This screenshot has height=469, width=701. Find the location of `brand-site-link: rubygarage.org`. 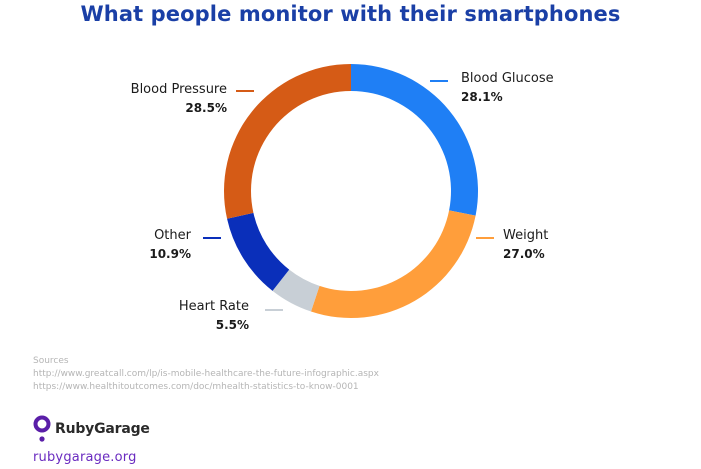

brand-site-link: rubygarage.org is located at coordinates (85, 457).